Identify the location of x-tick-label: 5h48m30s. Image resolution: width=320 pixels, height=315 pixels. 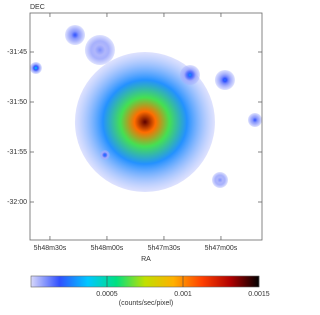
(50, 248).